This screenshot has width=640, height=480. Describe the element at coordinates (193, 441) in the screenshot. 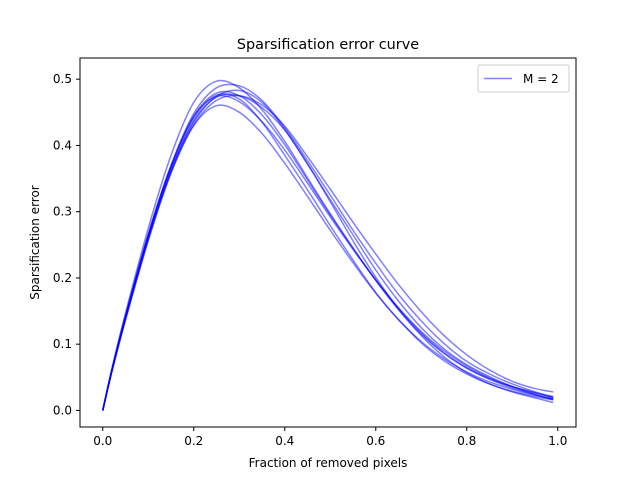

I see `x-tick-label: 0.2` at that location.